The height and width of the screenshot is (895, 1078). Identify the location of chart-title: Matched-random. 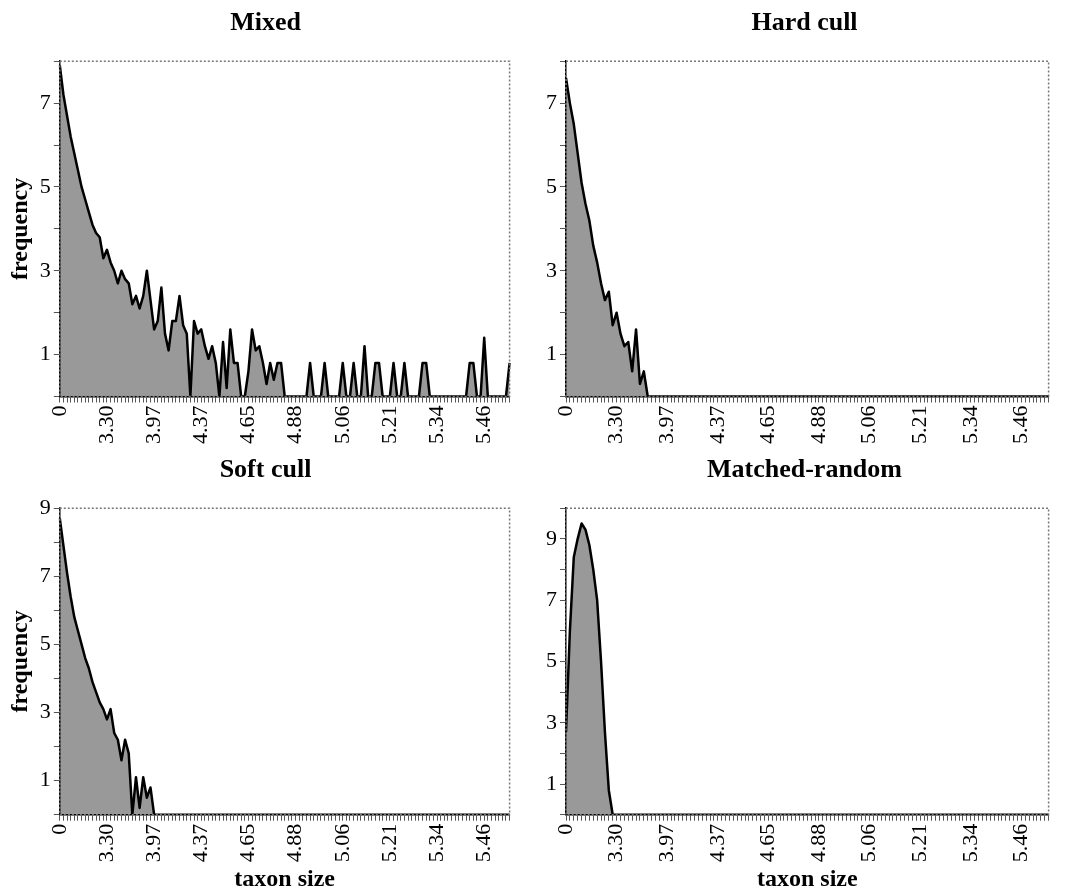
(805, 469).